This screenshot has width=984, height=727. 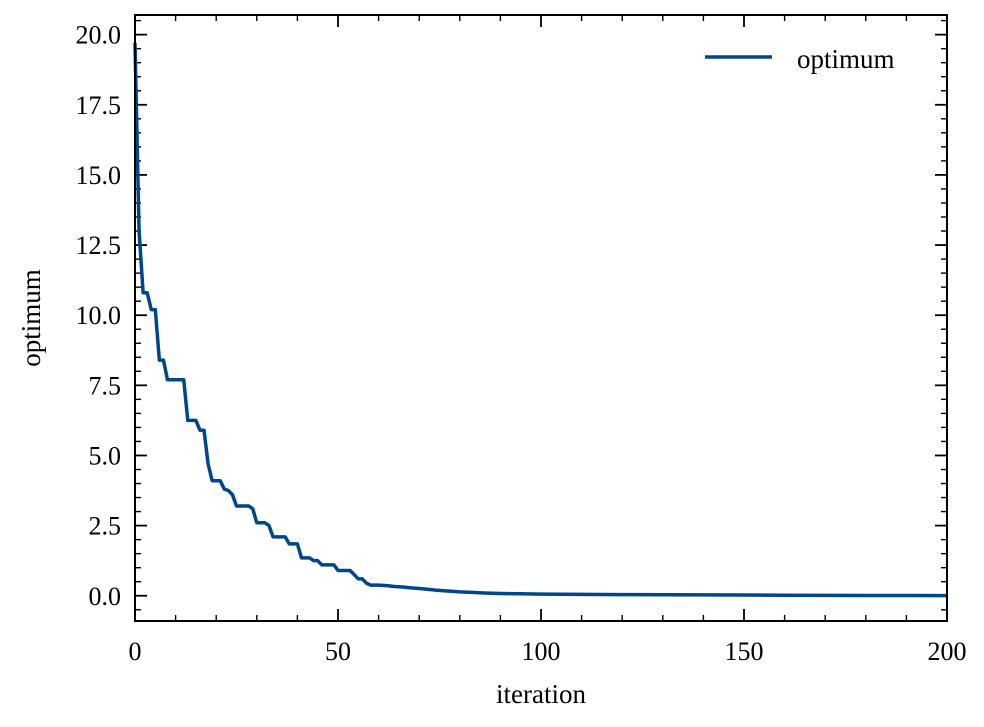 What do you see at coordinates (99, 175) in the screenshot?
I see `y-tick-label: 15.0` at bounding box center [99, 175].